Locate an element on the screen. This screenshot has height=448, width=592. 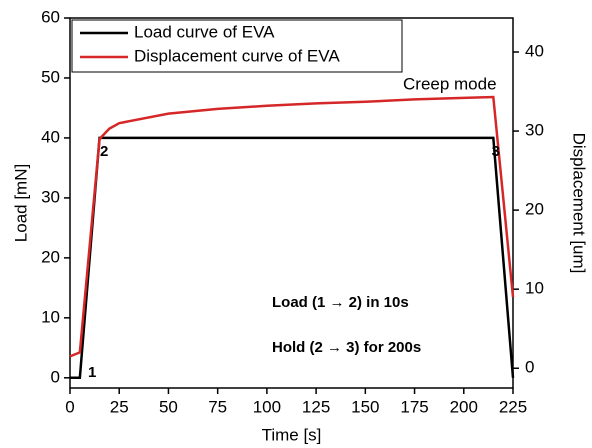
y2-tick-label: 30 is located at coordinates (534, 130).